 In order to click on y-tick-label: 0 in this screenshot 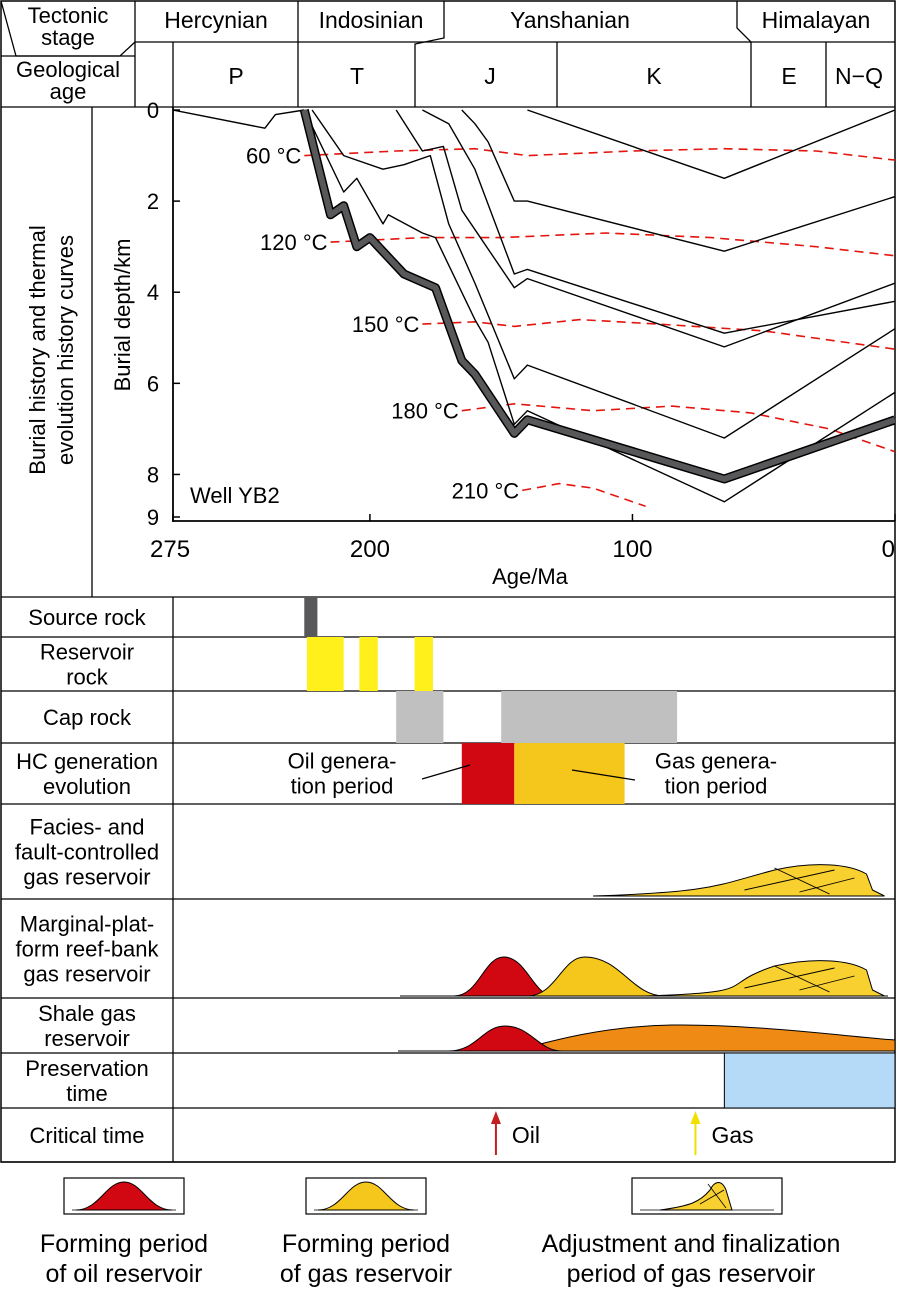, I will do `click(153, 110)`.